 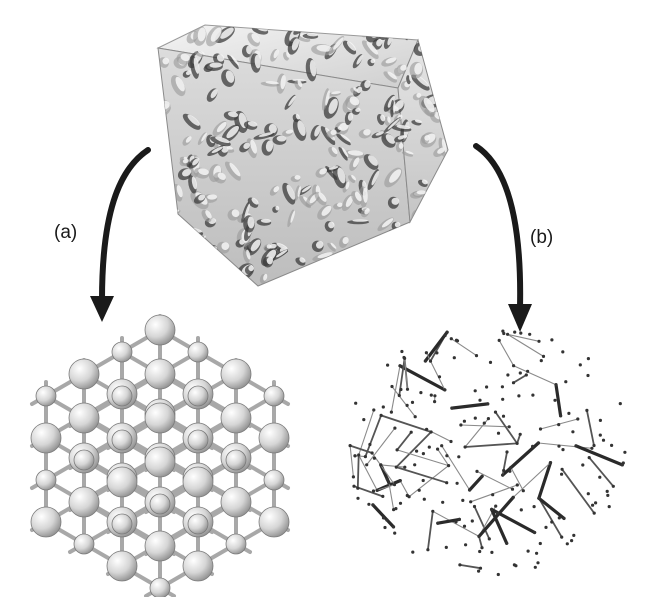 I want to click on label-a: (a), so click(x=65, y=232).